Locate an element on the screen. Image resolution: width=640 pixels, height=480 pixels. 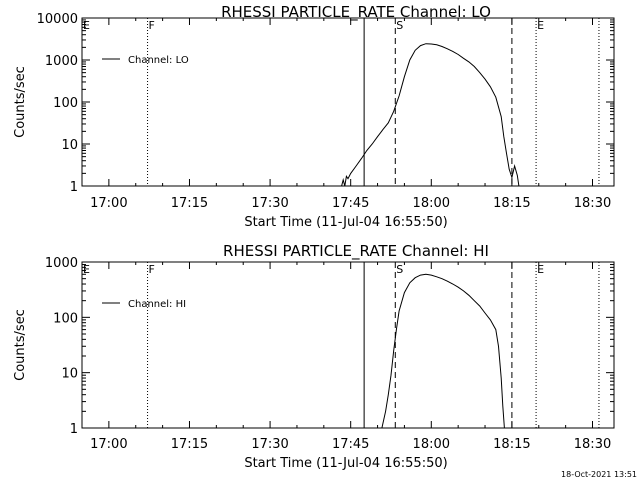
legend-label: Channel: LO is located at coordinates (158, 60).